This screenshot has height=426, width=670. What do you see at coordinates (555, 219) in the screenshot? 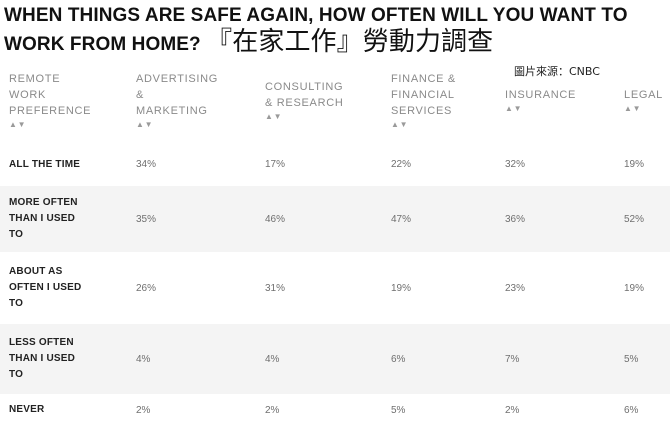
I see `table-cell: 36%` at bounding box center [555, 219].